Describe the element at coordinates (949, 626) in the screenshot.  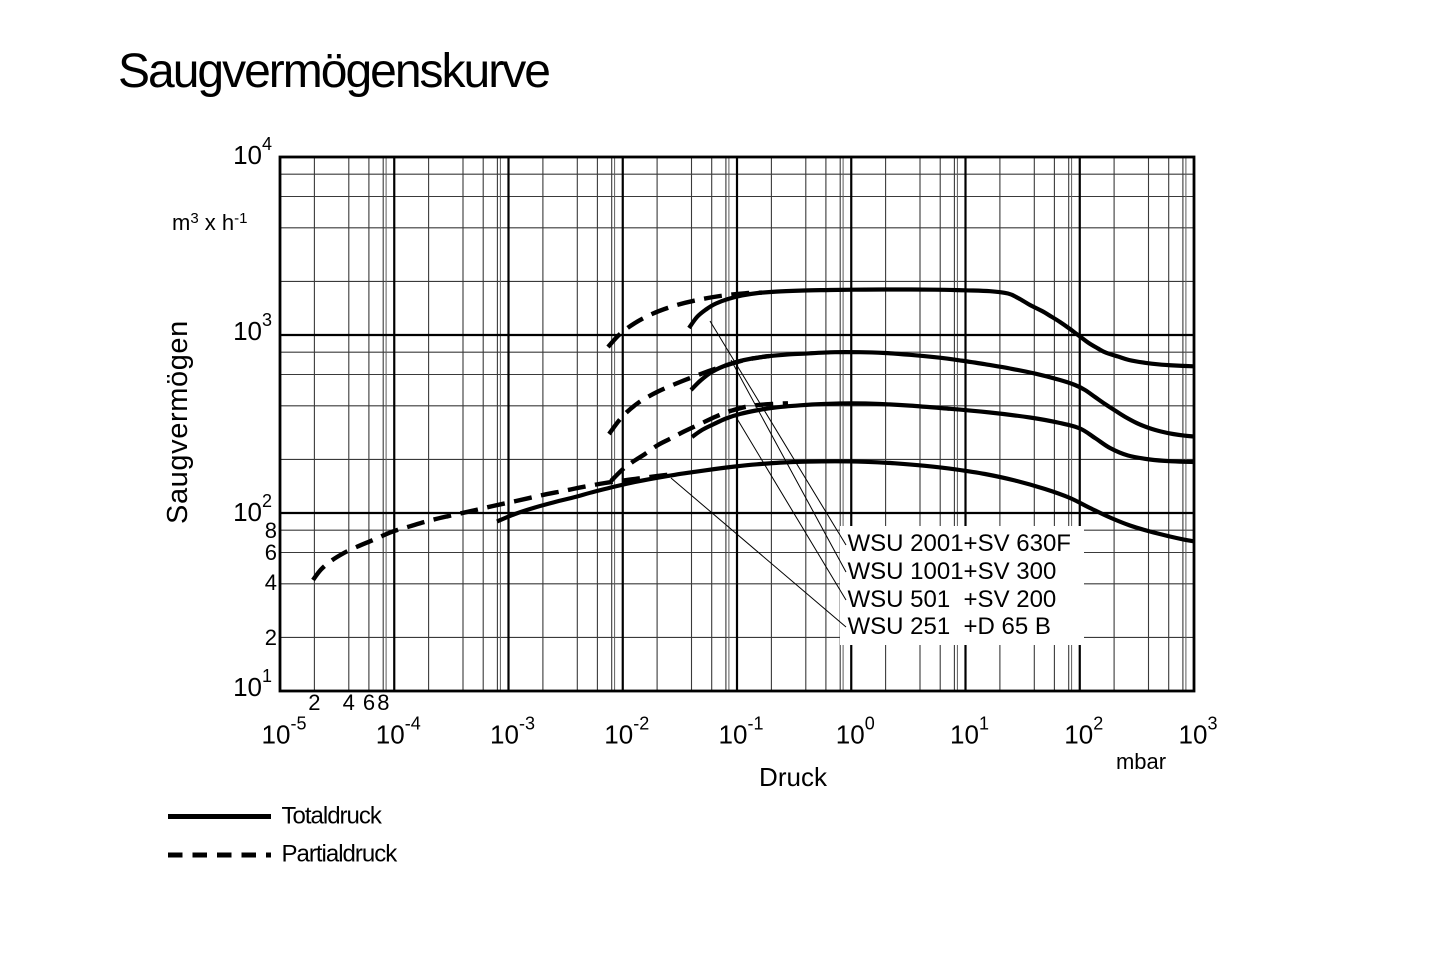
I see `svg-text: WSU 251 +D 65 B` at that location.